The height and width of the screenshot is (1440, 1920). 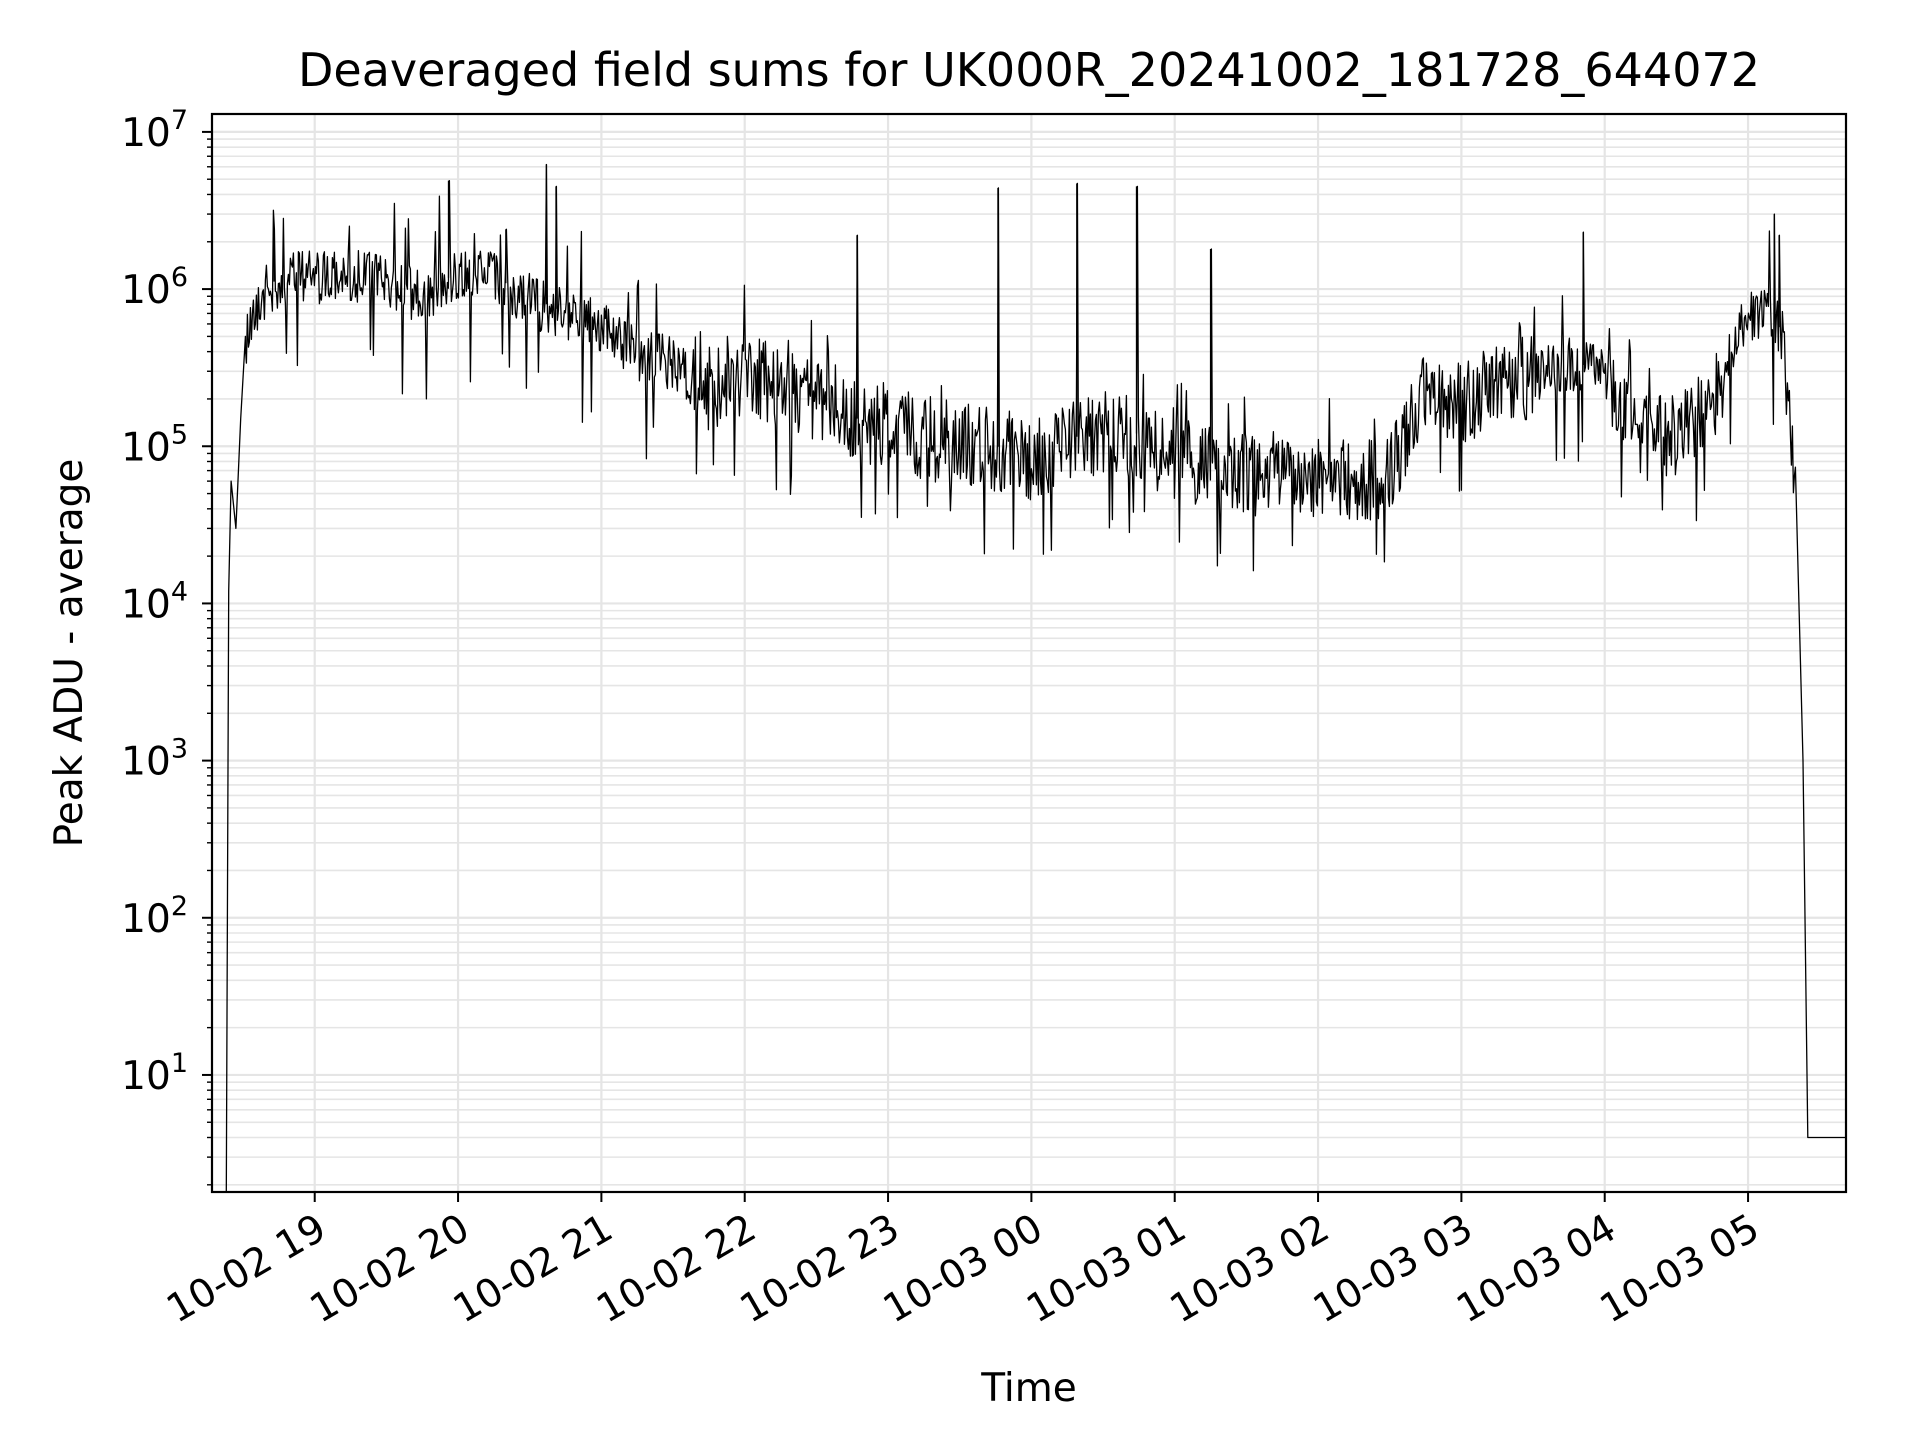 What do you see at coordinates (69, 653) in the screenshot?
I see `y-axis-label: Peak ADU - average` at bounding box center [69, 653].